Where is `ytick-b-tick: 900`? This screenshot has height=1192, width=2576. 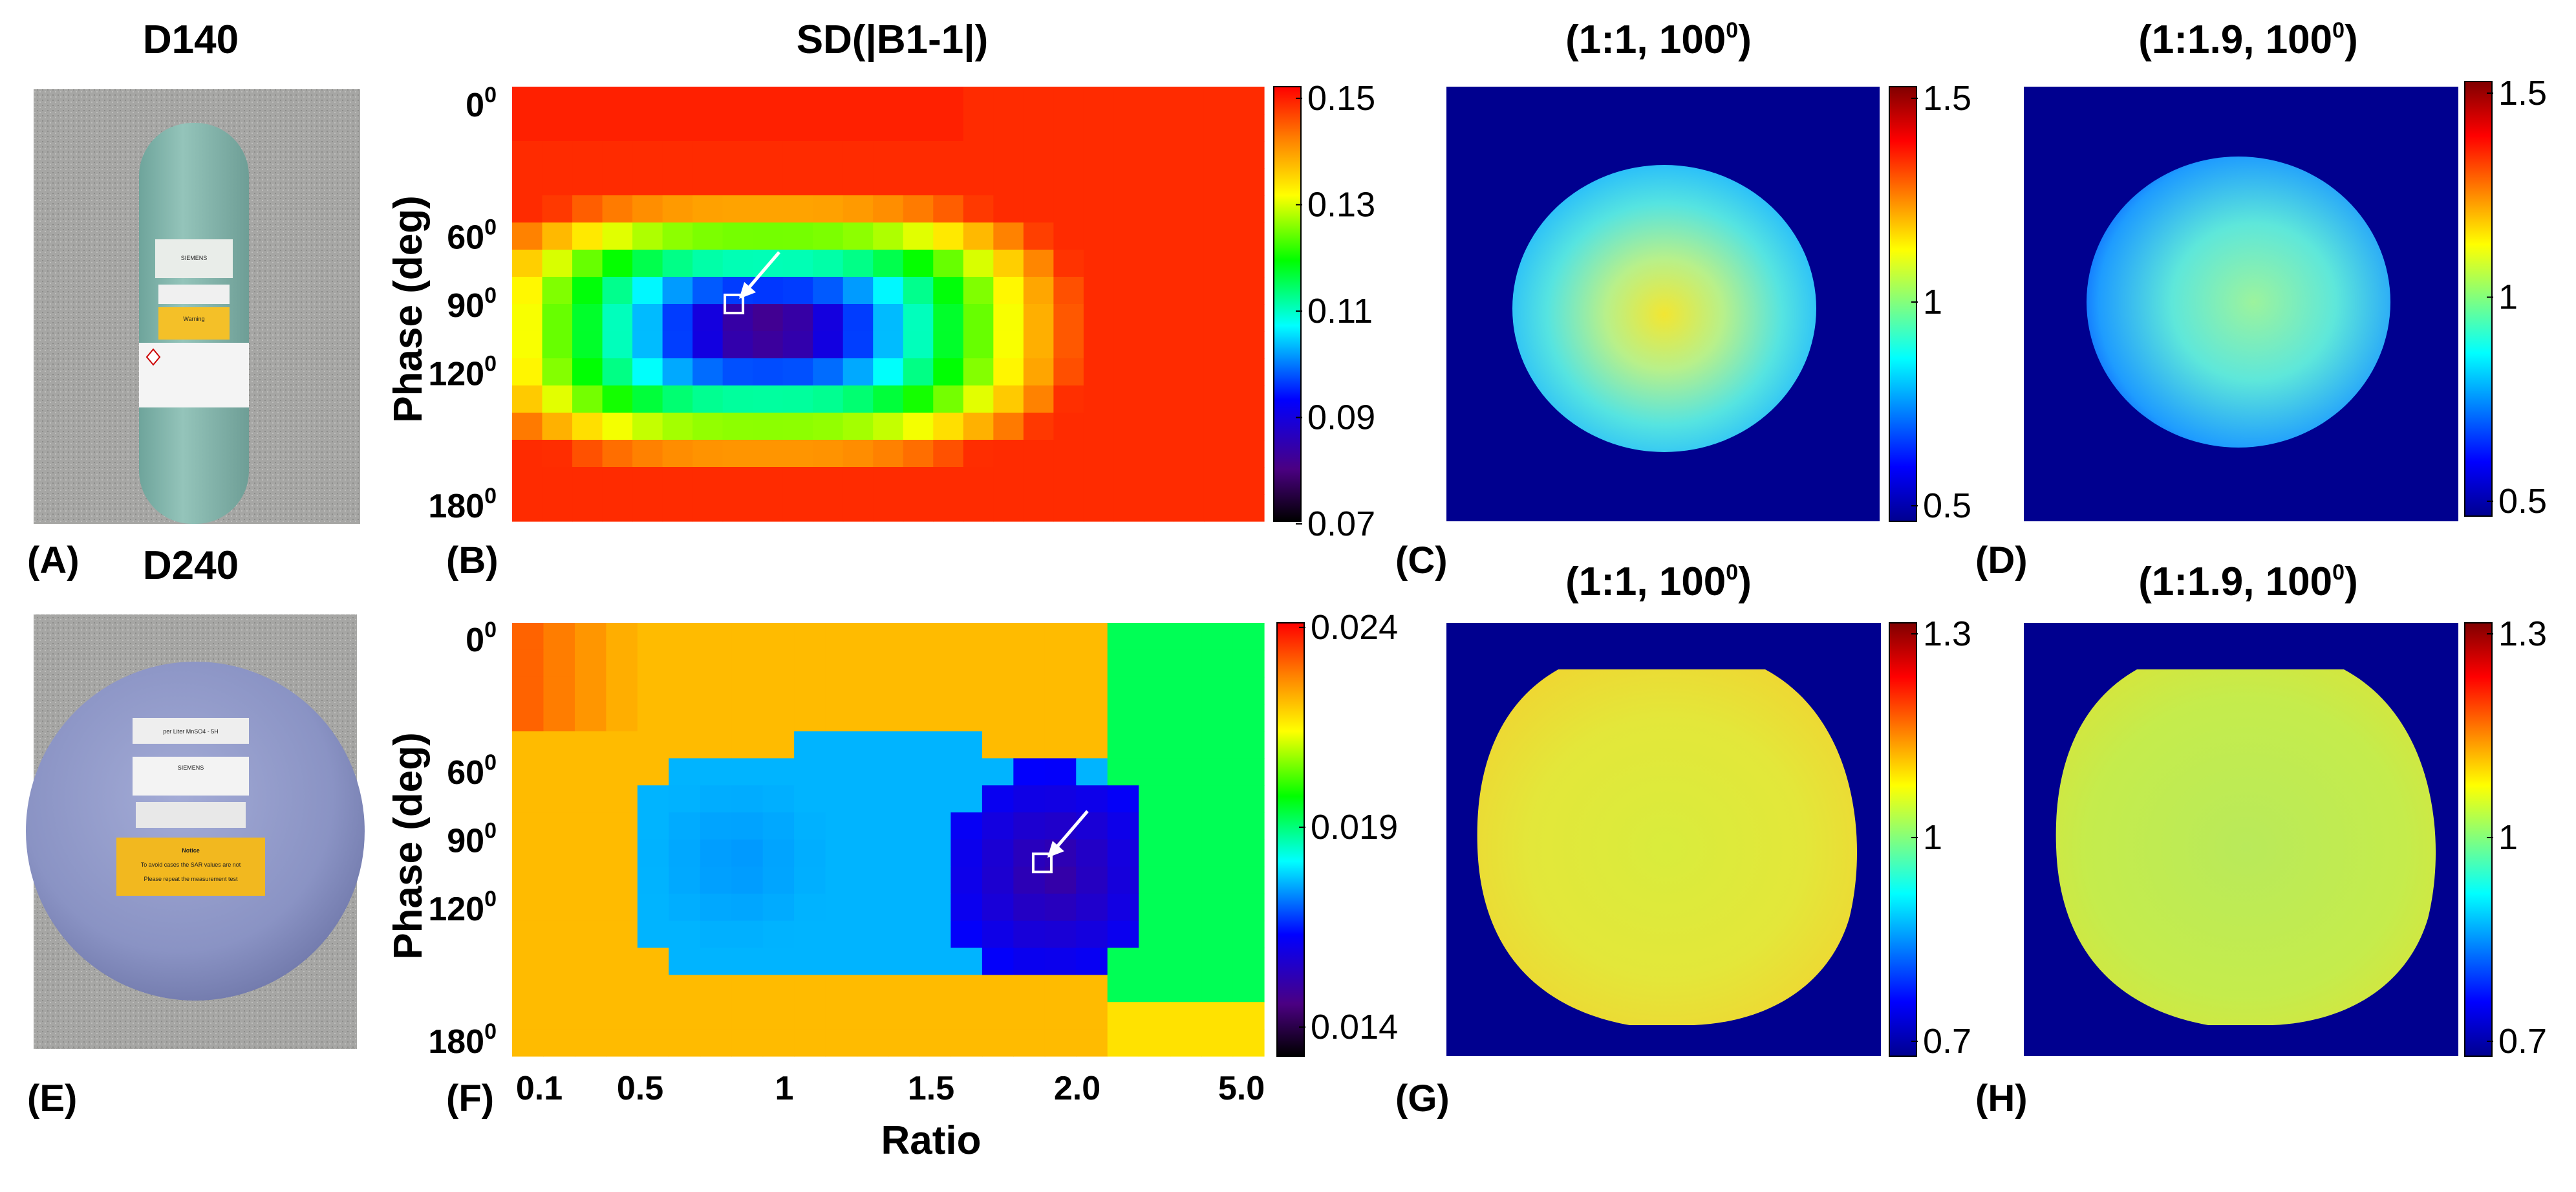
ytick-b-tick: 900 is located at coordinates (472, 304).